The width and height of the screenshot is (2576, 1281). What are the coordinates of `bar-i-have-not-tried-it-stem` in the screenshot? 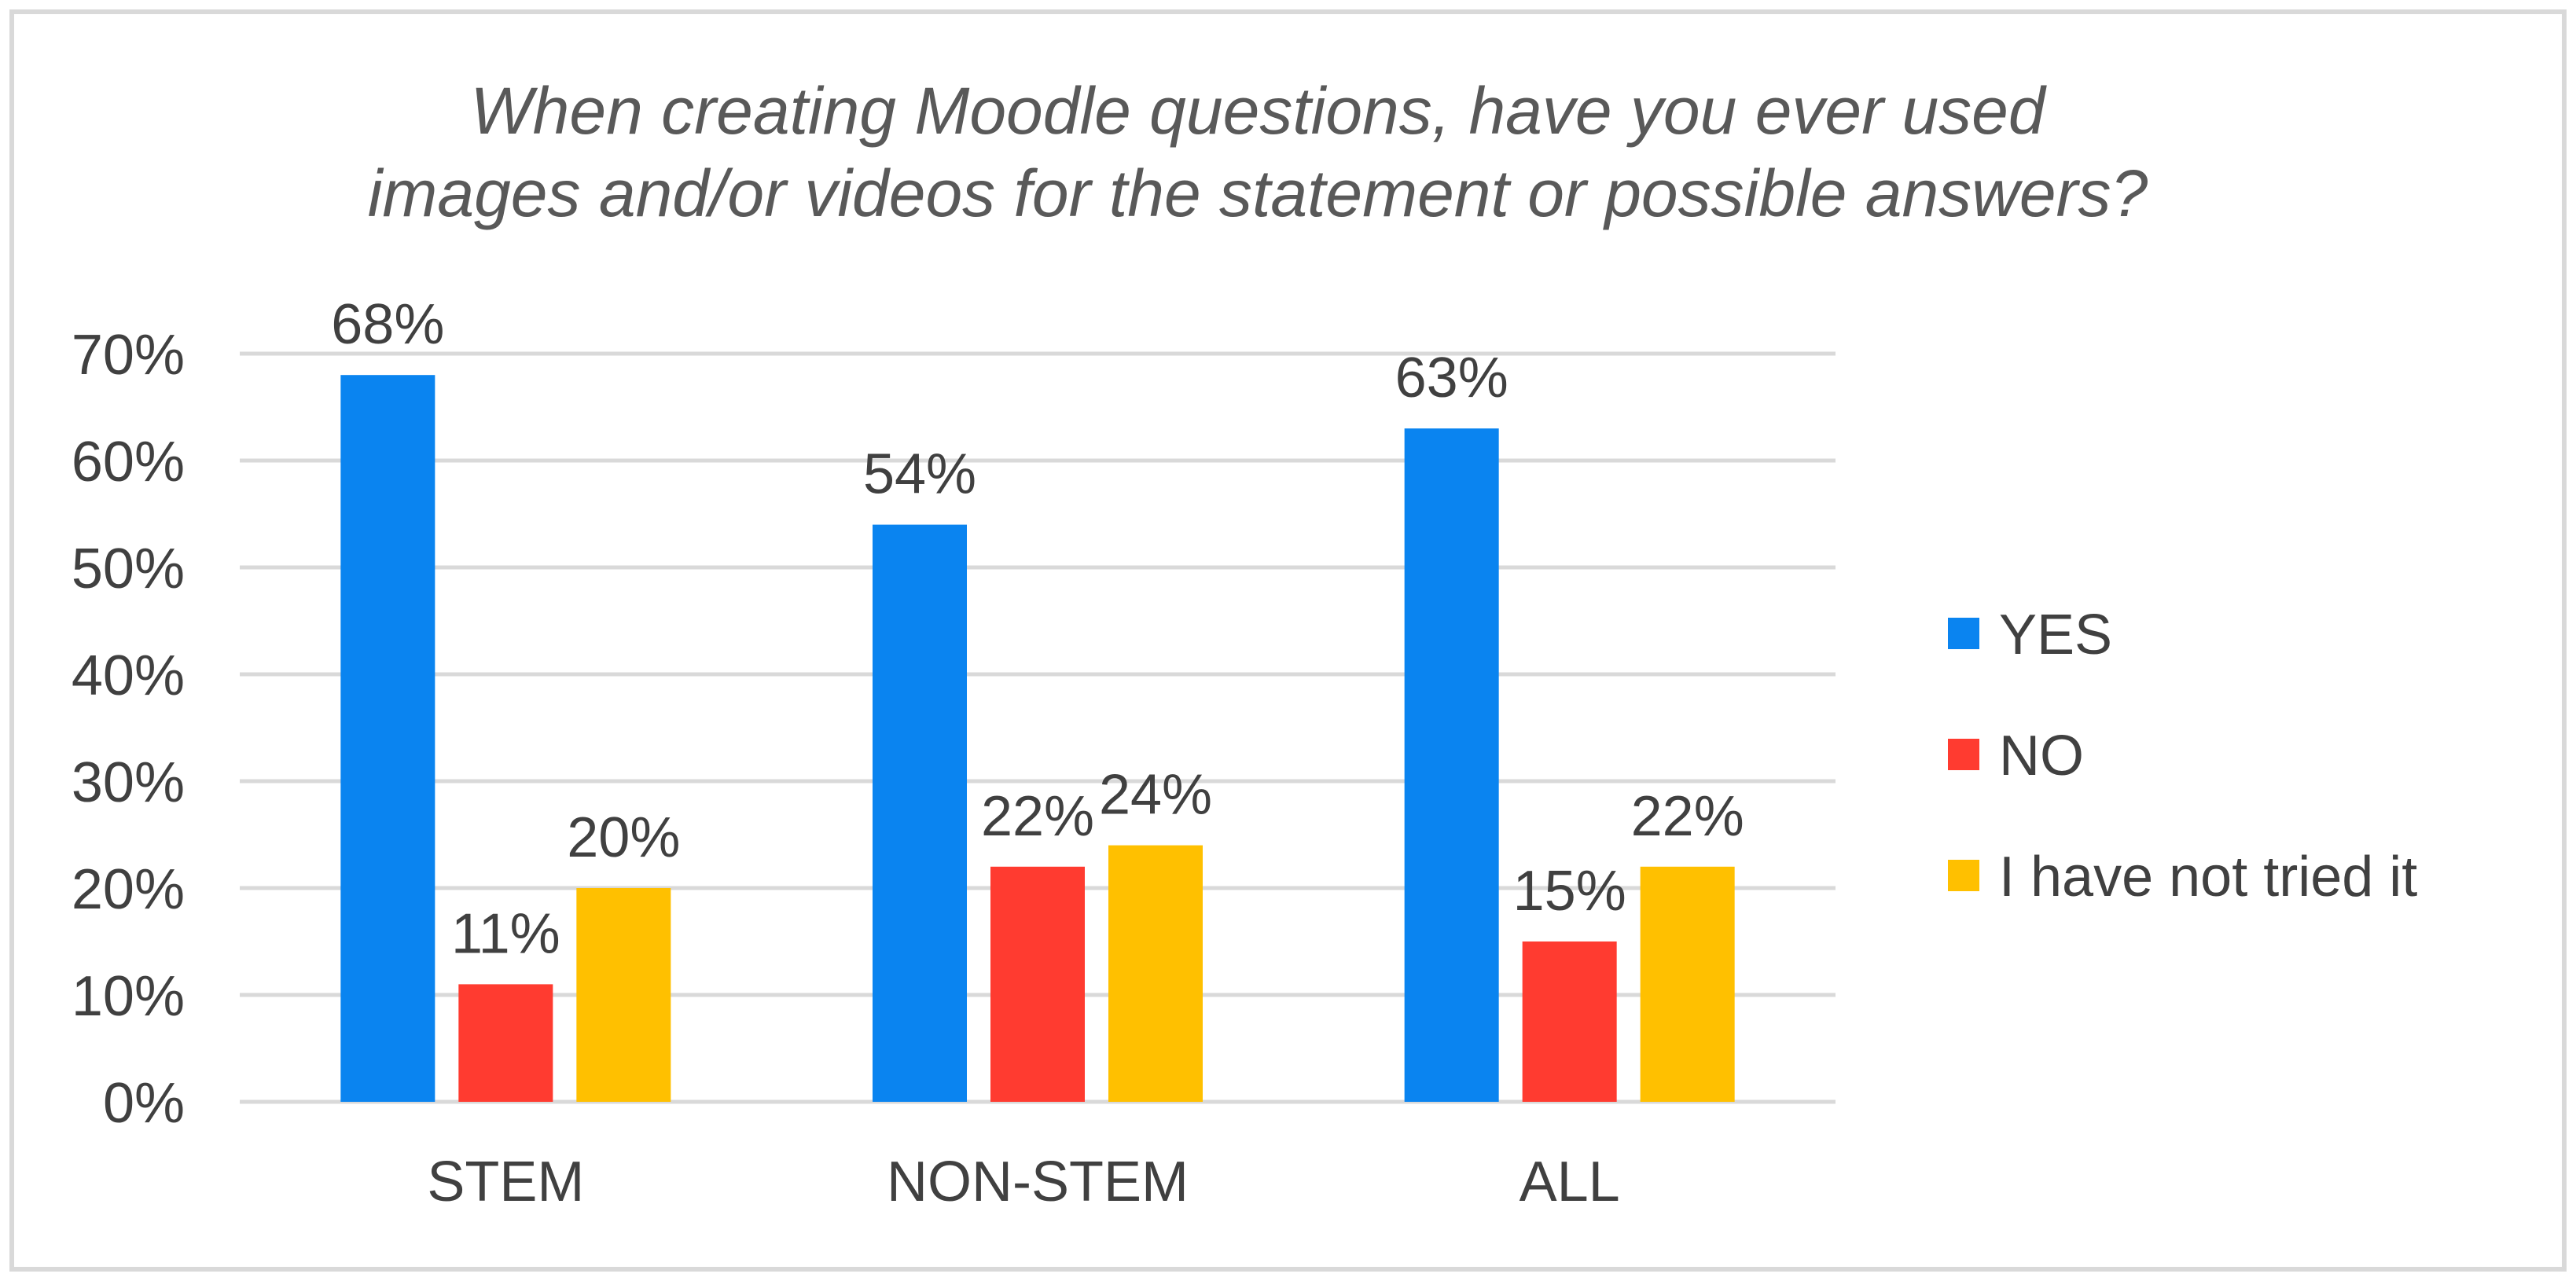 It's located at (623, 995).